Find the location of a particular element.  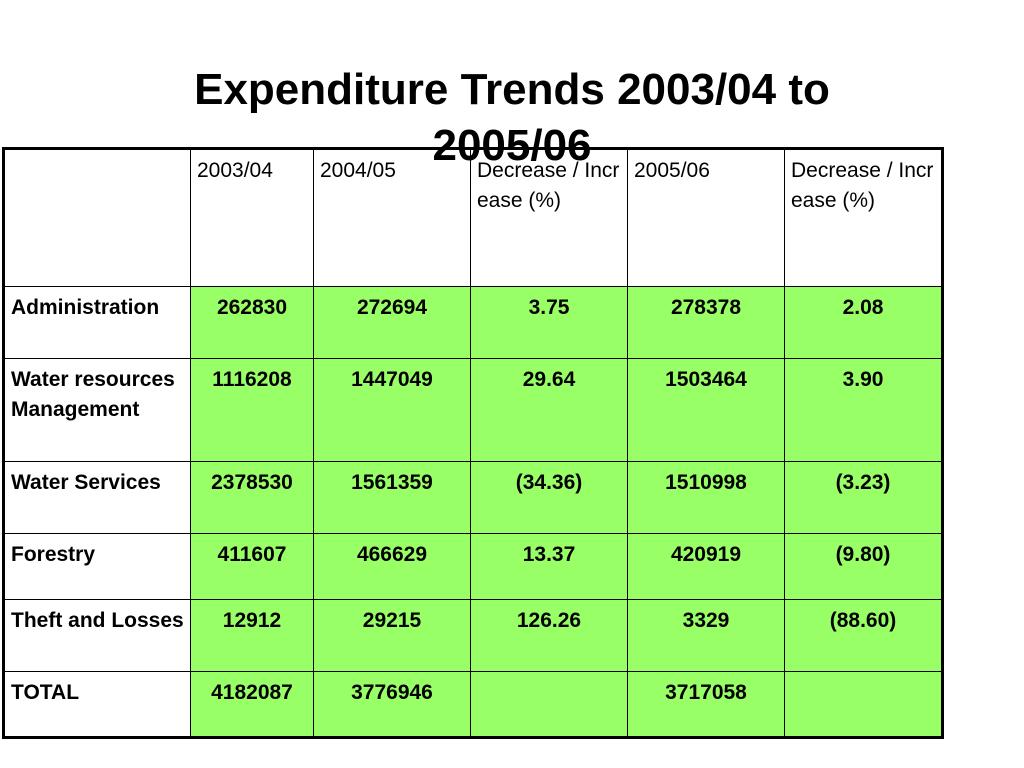

table-cell: 1561359 is located at coordinates (392, 497).